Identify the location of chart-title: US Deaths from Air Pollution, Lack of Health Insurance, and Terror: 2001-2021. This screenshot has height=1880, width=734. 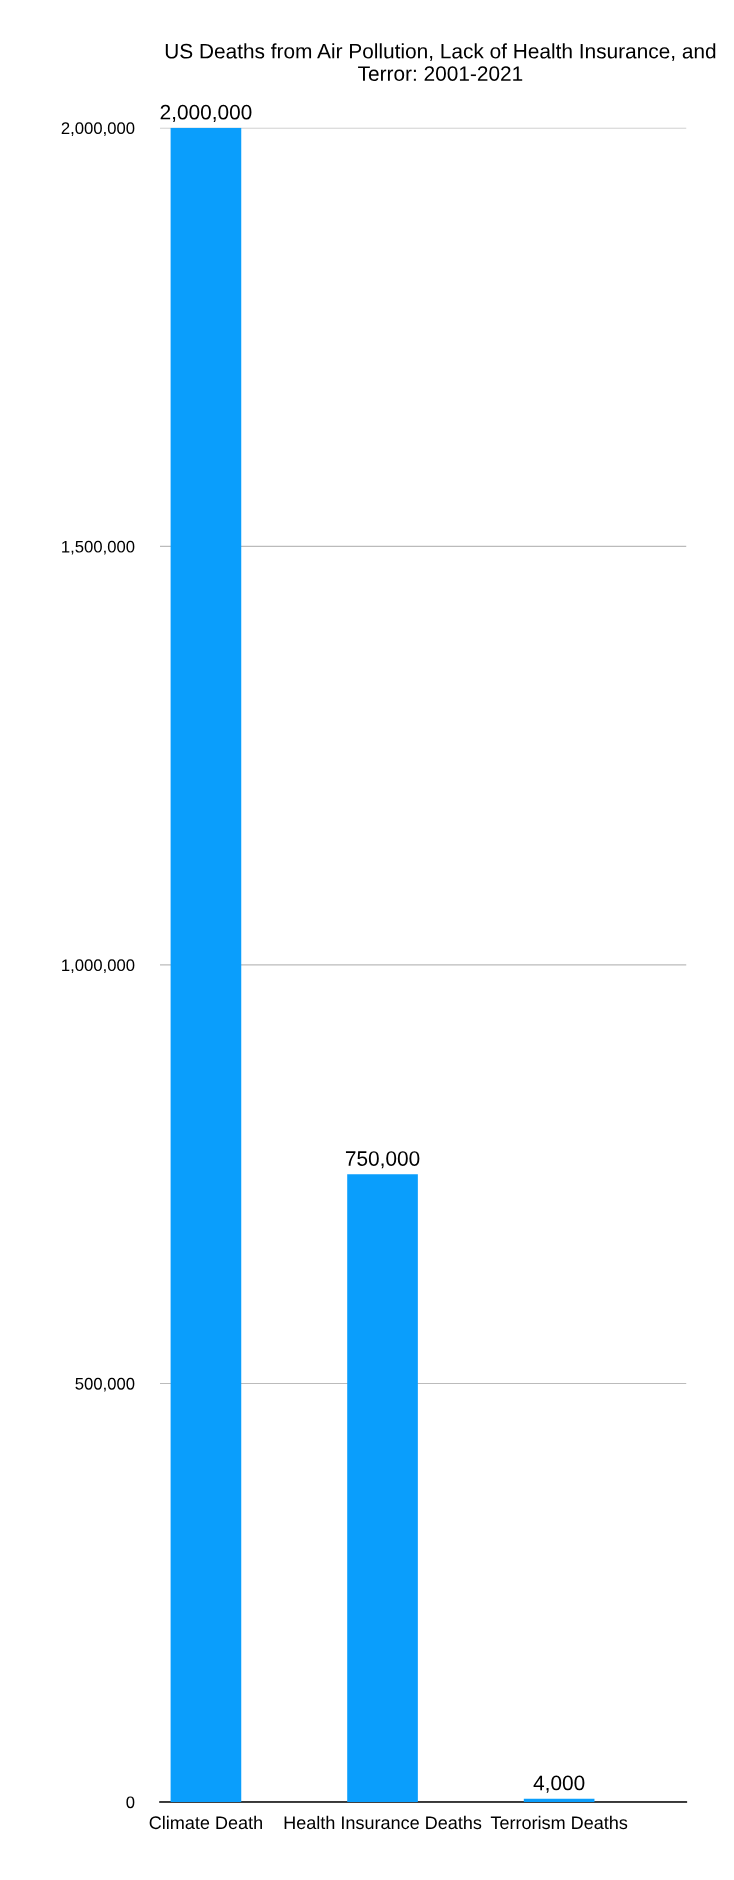
(440, 62).